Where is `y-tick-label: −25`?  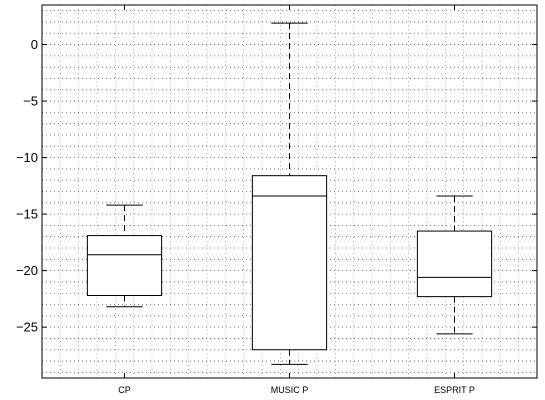 y-tick-label: −25 is located at coordinates (27, 327).